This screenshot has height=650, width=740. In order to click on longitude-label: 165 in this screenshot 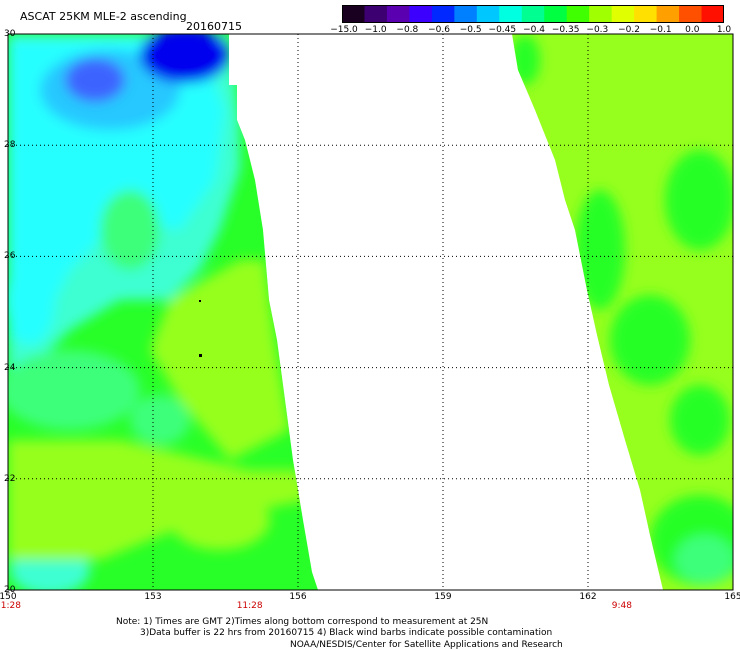, I will do `click(732, 597)`.